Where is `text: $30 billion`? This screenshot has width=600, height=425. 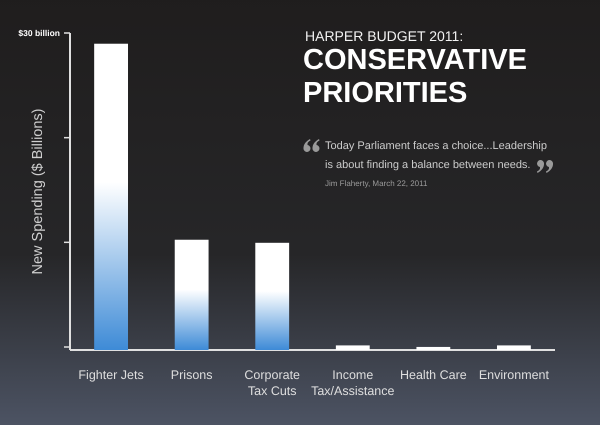
text: $30 billion is located at coordinates (39, 33).